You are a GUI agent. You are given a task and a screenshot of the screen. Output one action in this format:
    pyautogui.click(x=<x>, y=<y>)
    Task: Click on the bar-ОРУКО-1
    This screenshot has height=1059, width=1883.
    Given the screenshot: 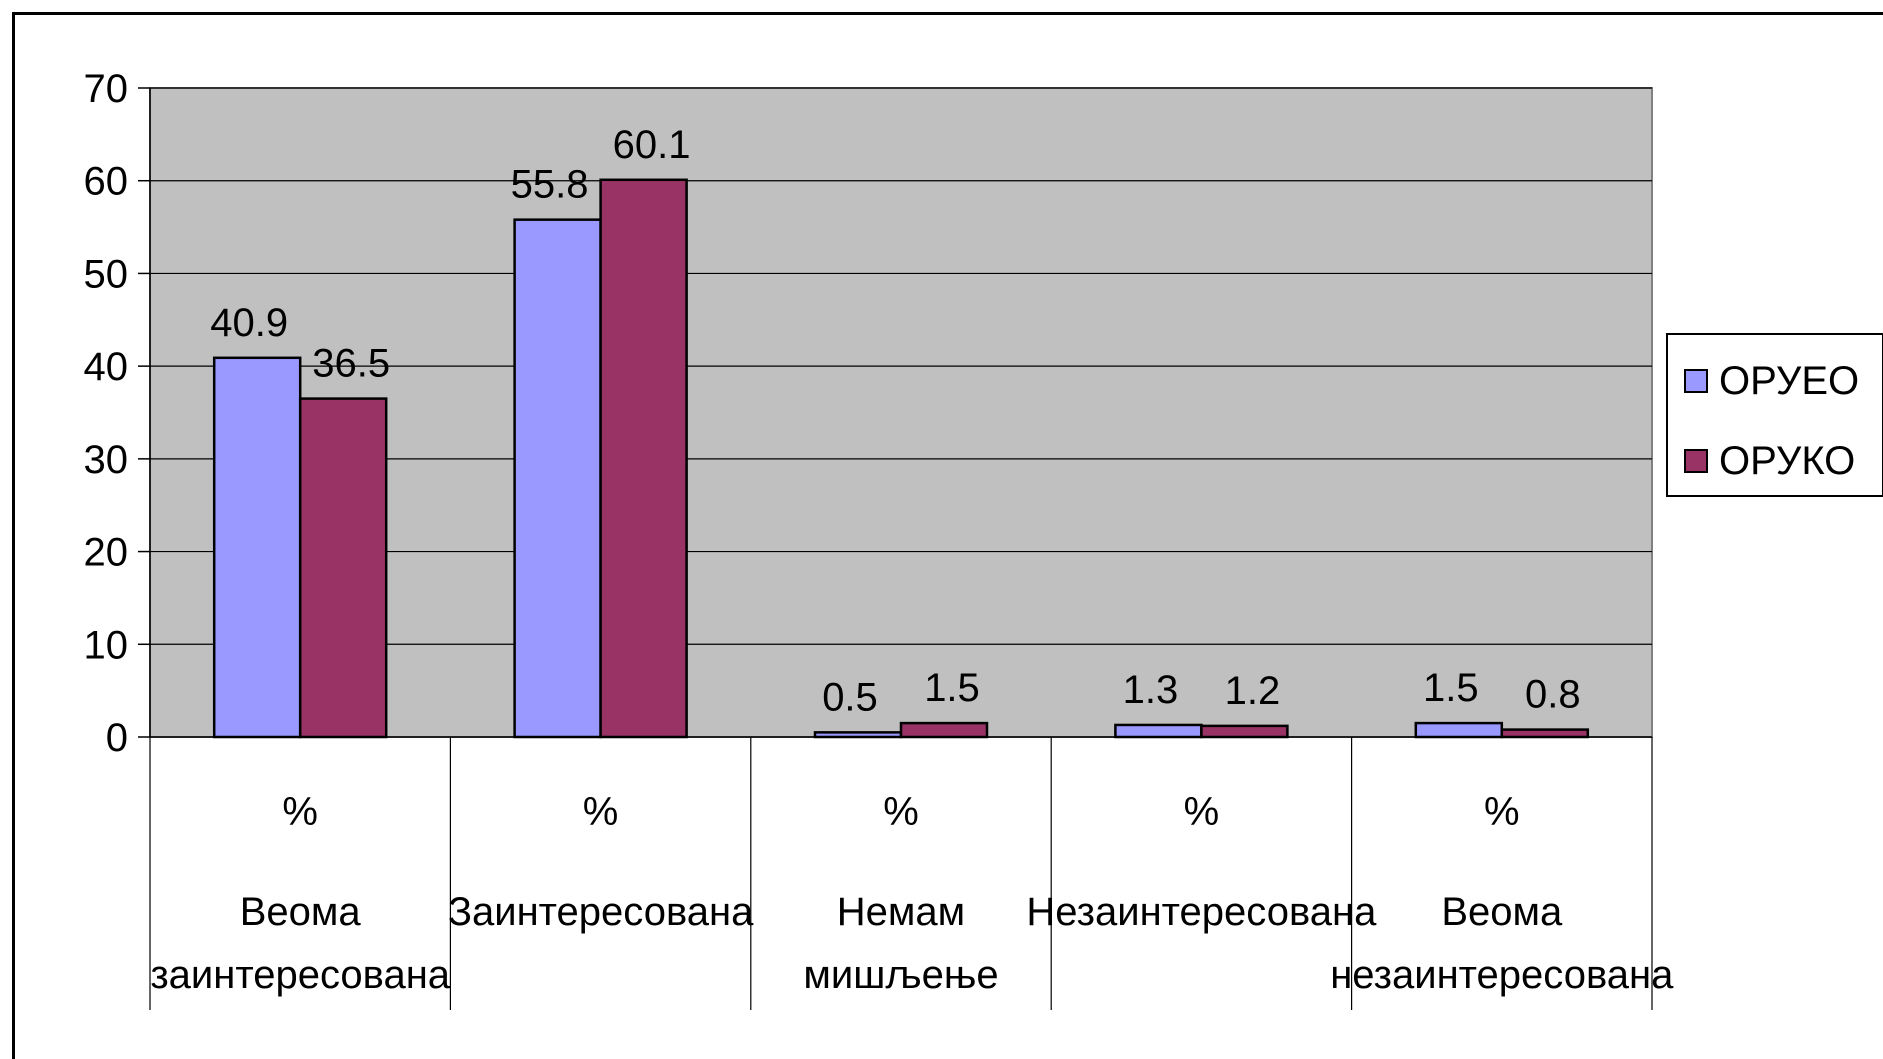 What is the action you would take?
    pyautogui.click(x=643, y=458)
    